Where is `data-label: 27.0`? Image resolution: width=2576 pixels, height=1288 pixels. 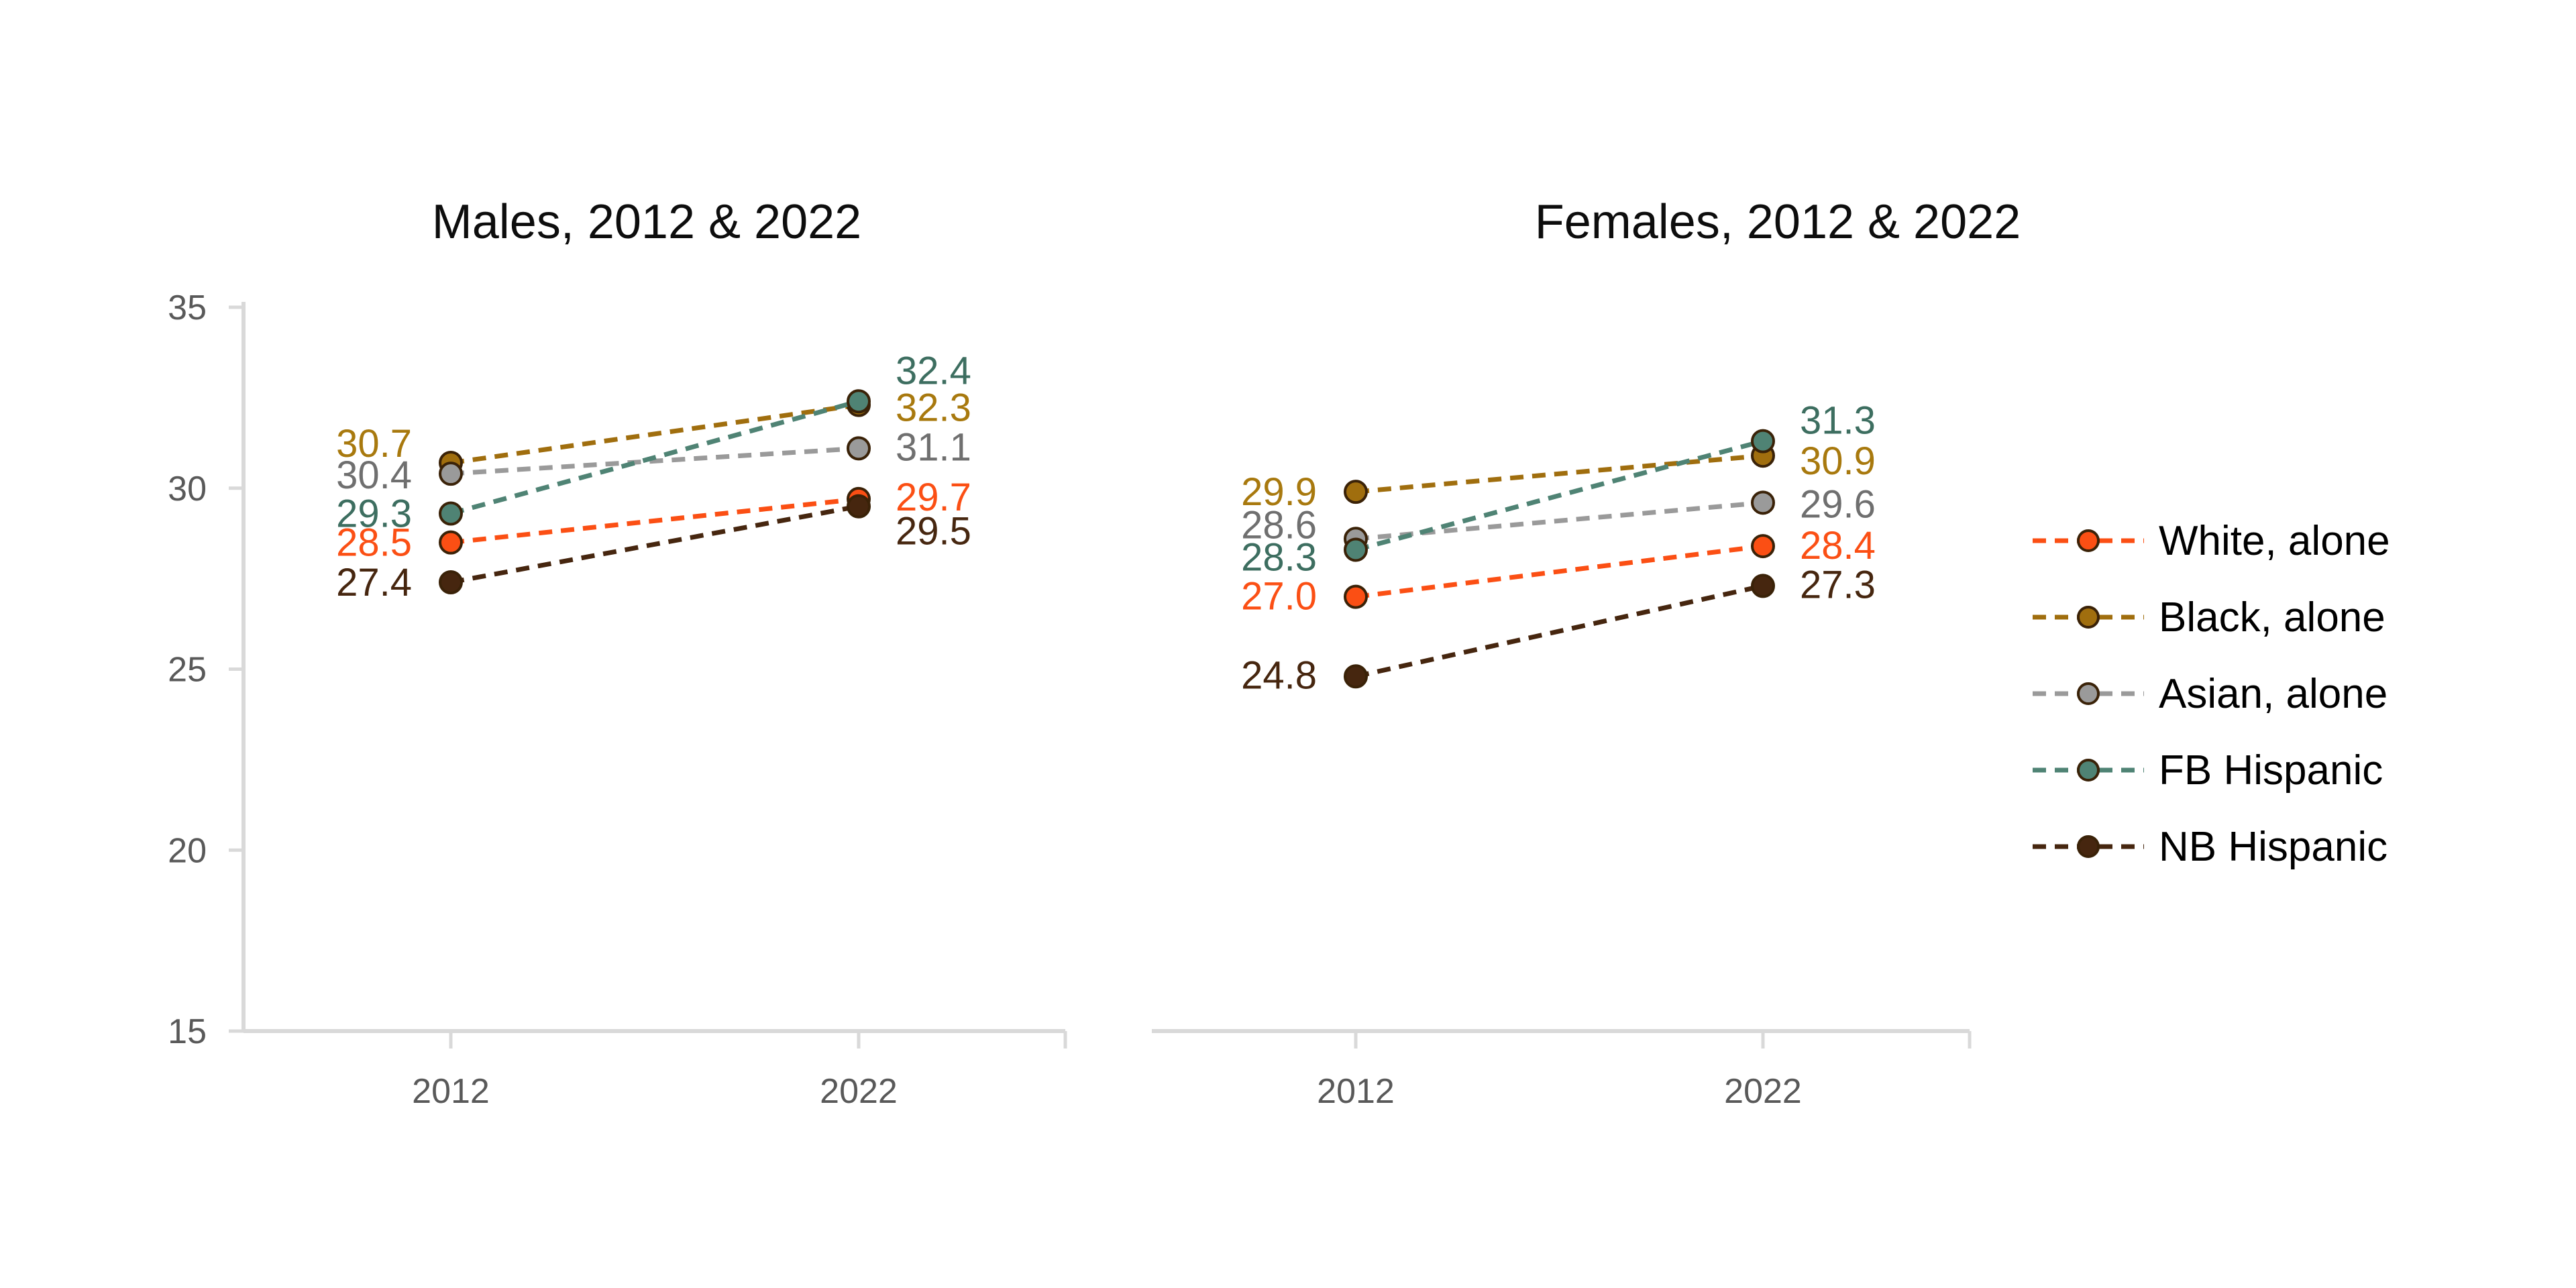
data-label: 27.0 is located at coordinates (1279, 597).